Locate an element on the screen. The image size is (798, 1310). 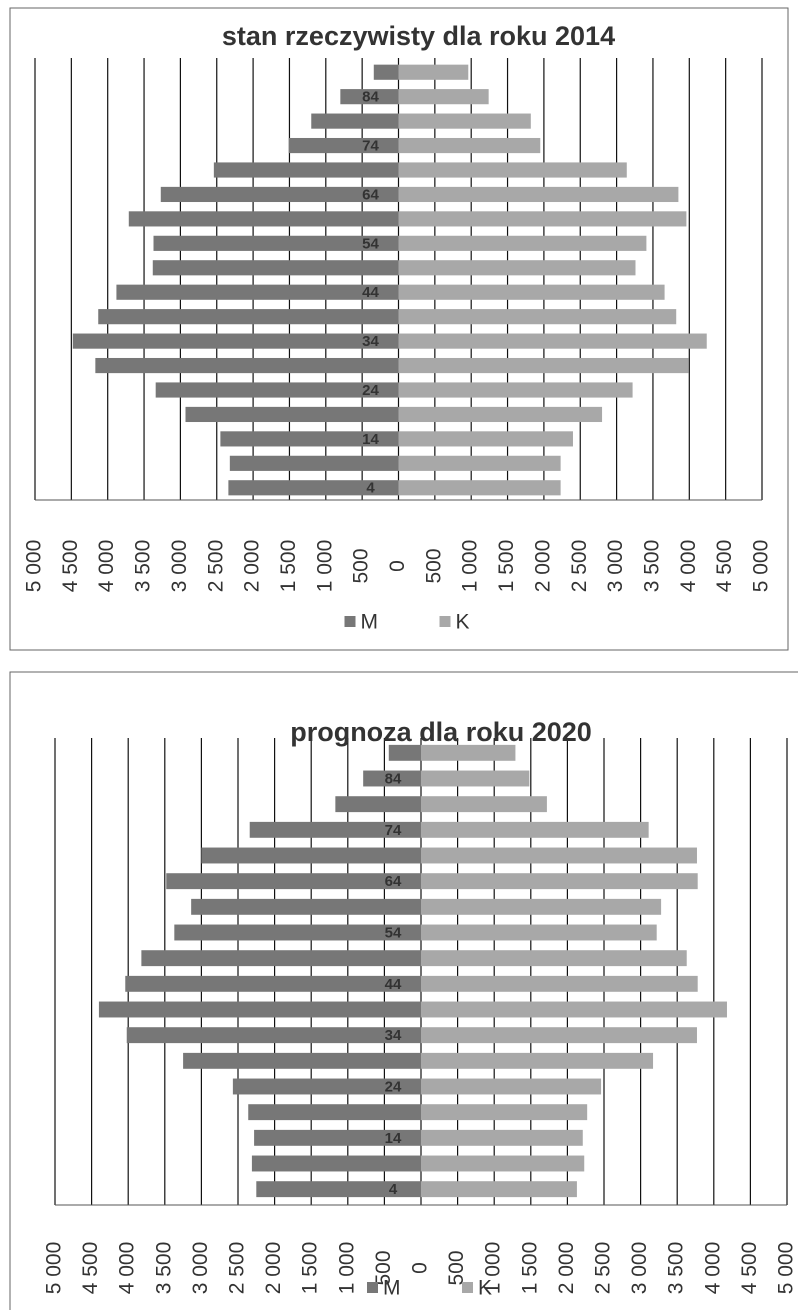
chart-title: prognoza dla roku 2020 is located at coordinates (441, 732).